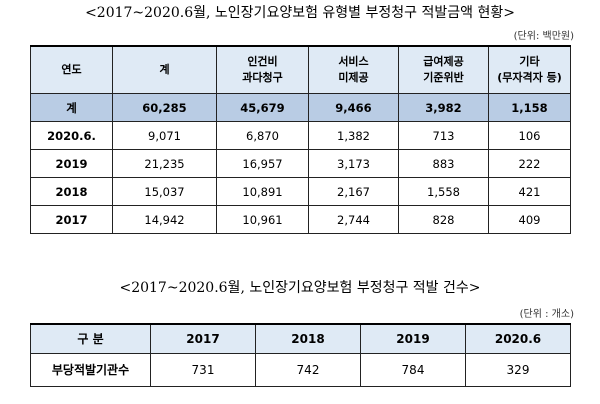 This screenshot has width=600, height=404. I want to click on table-row: 2019 21,235 16,957 3,173 883 222, so click(301, 164).